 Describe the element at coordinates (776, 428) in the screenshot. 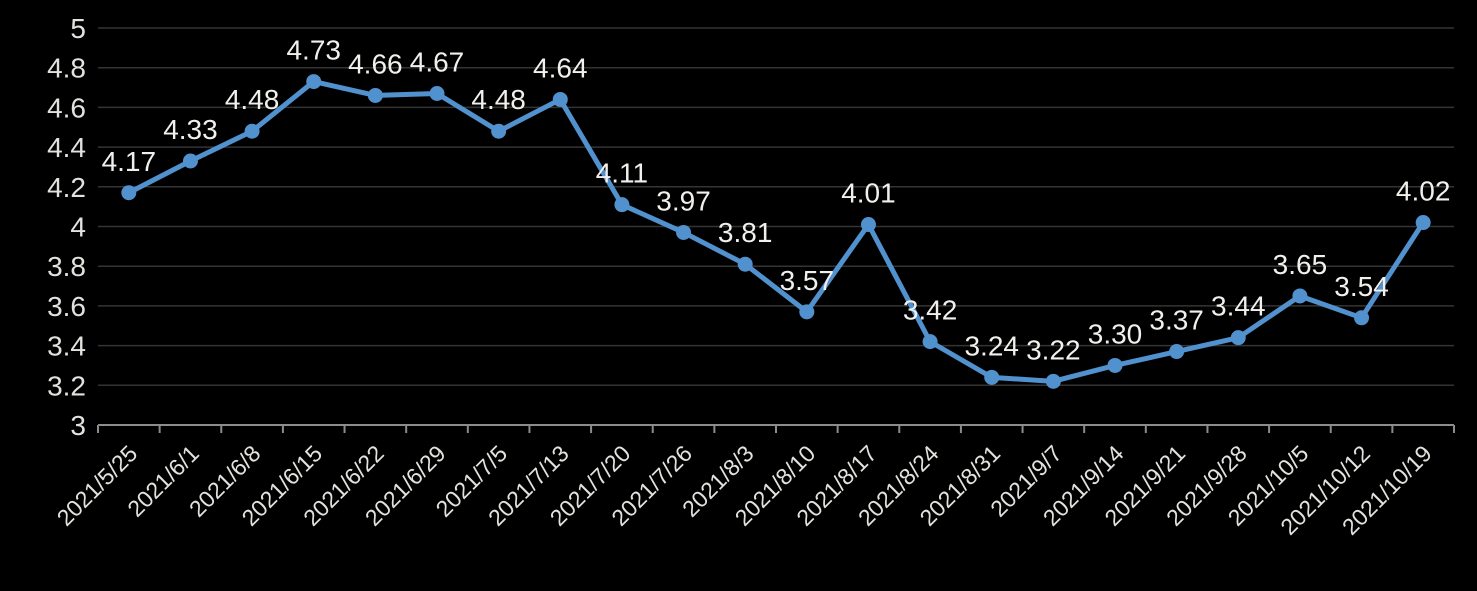

I see `x-axis-group` at that location.